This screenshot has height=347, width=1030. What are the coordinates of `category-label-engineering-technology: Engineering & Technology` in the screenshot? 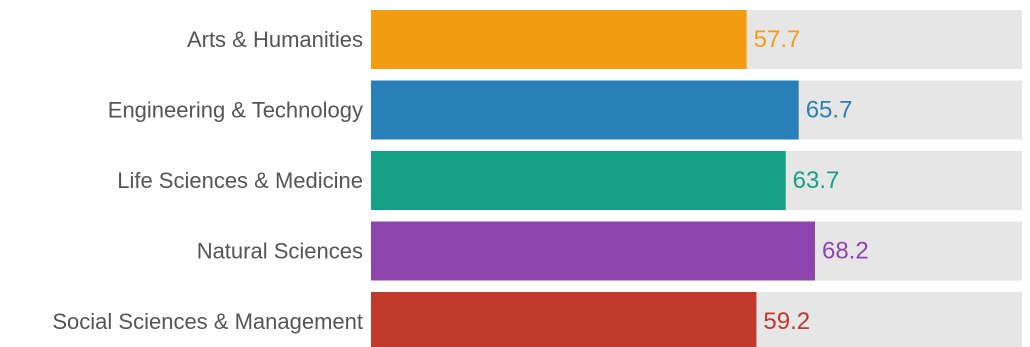 It's located at (235, 110).